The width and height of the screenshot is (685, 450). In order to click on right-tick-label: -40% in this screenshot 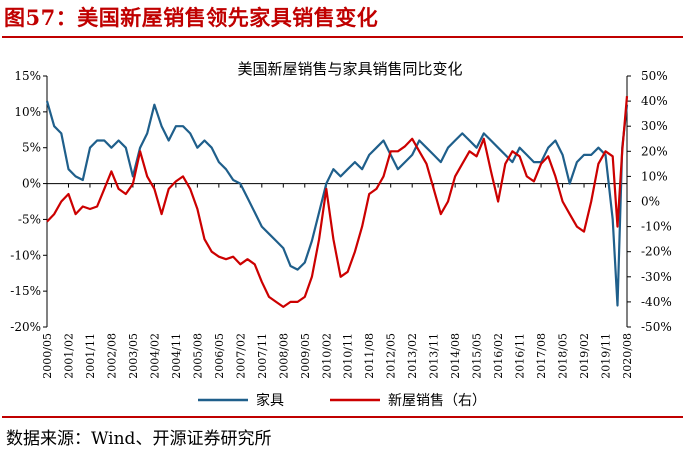, I will do `click(656, 302)`.